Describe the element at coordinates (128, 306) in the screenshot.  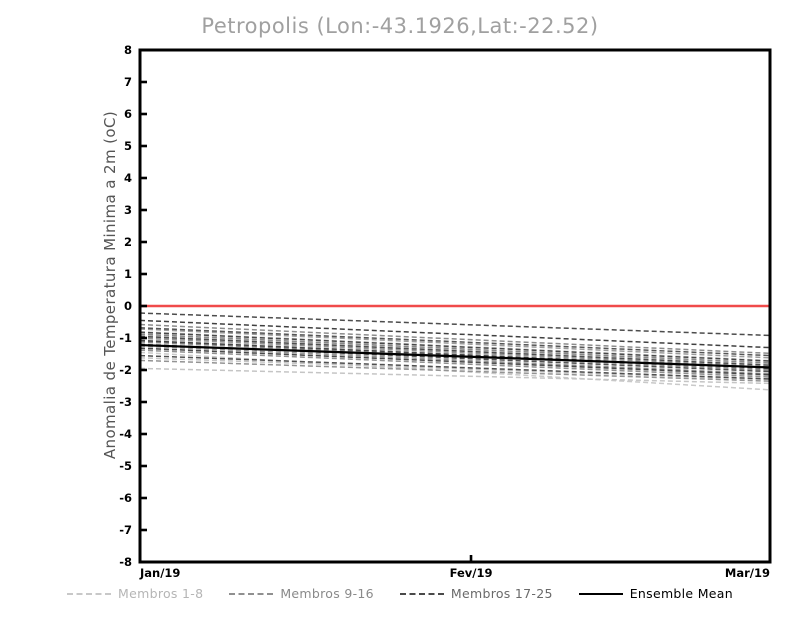
I see `y-tick-label: 0` at that location.